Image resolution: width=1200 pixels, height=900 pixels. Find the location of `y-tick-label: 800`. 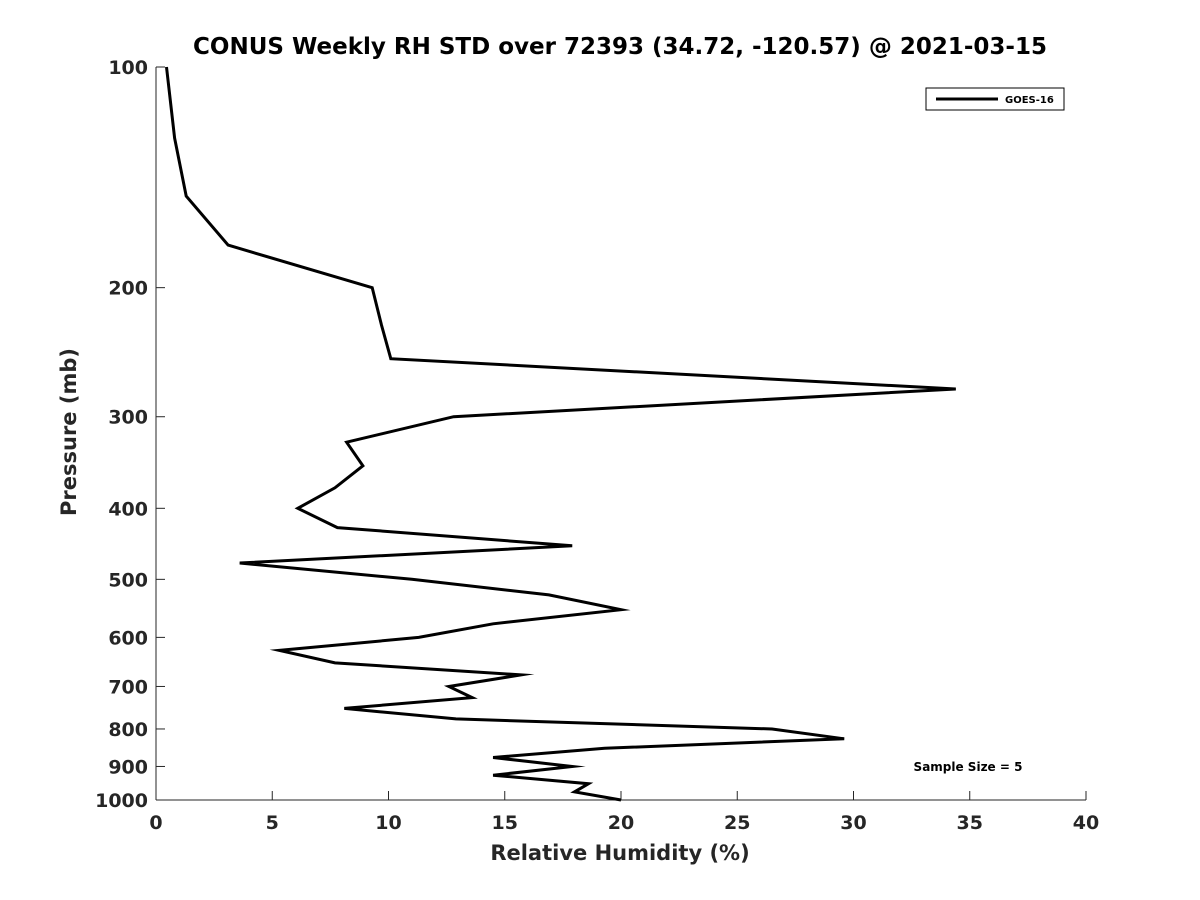

y-tick-label: 800 is located at coordinates (128, 730).